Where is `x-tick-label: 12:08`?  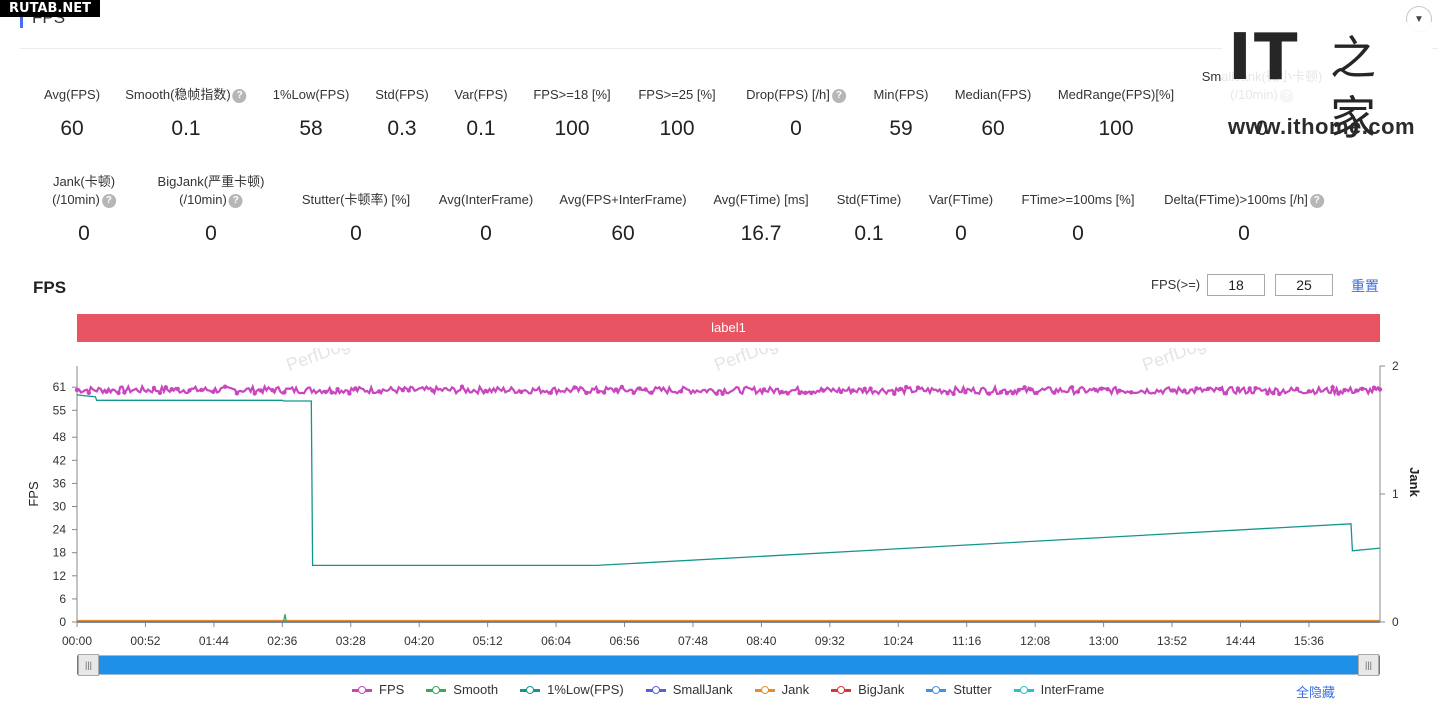
x-tick-label: 12:08 is located at coordinates (1035, 641).